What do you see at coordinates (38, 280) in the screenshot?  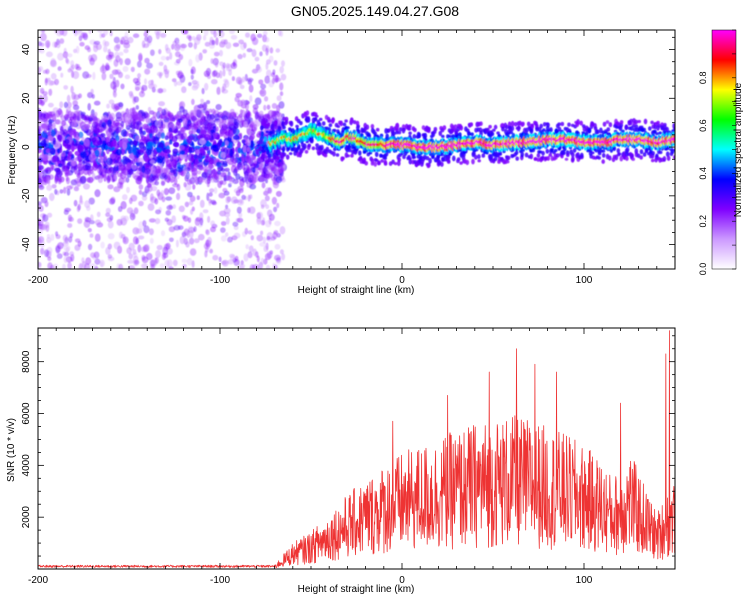 I see `x-tick-label: -200` at bounding box center [38, 280].